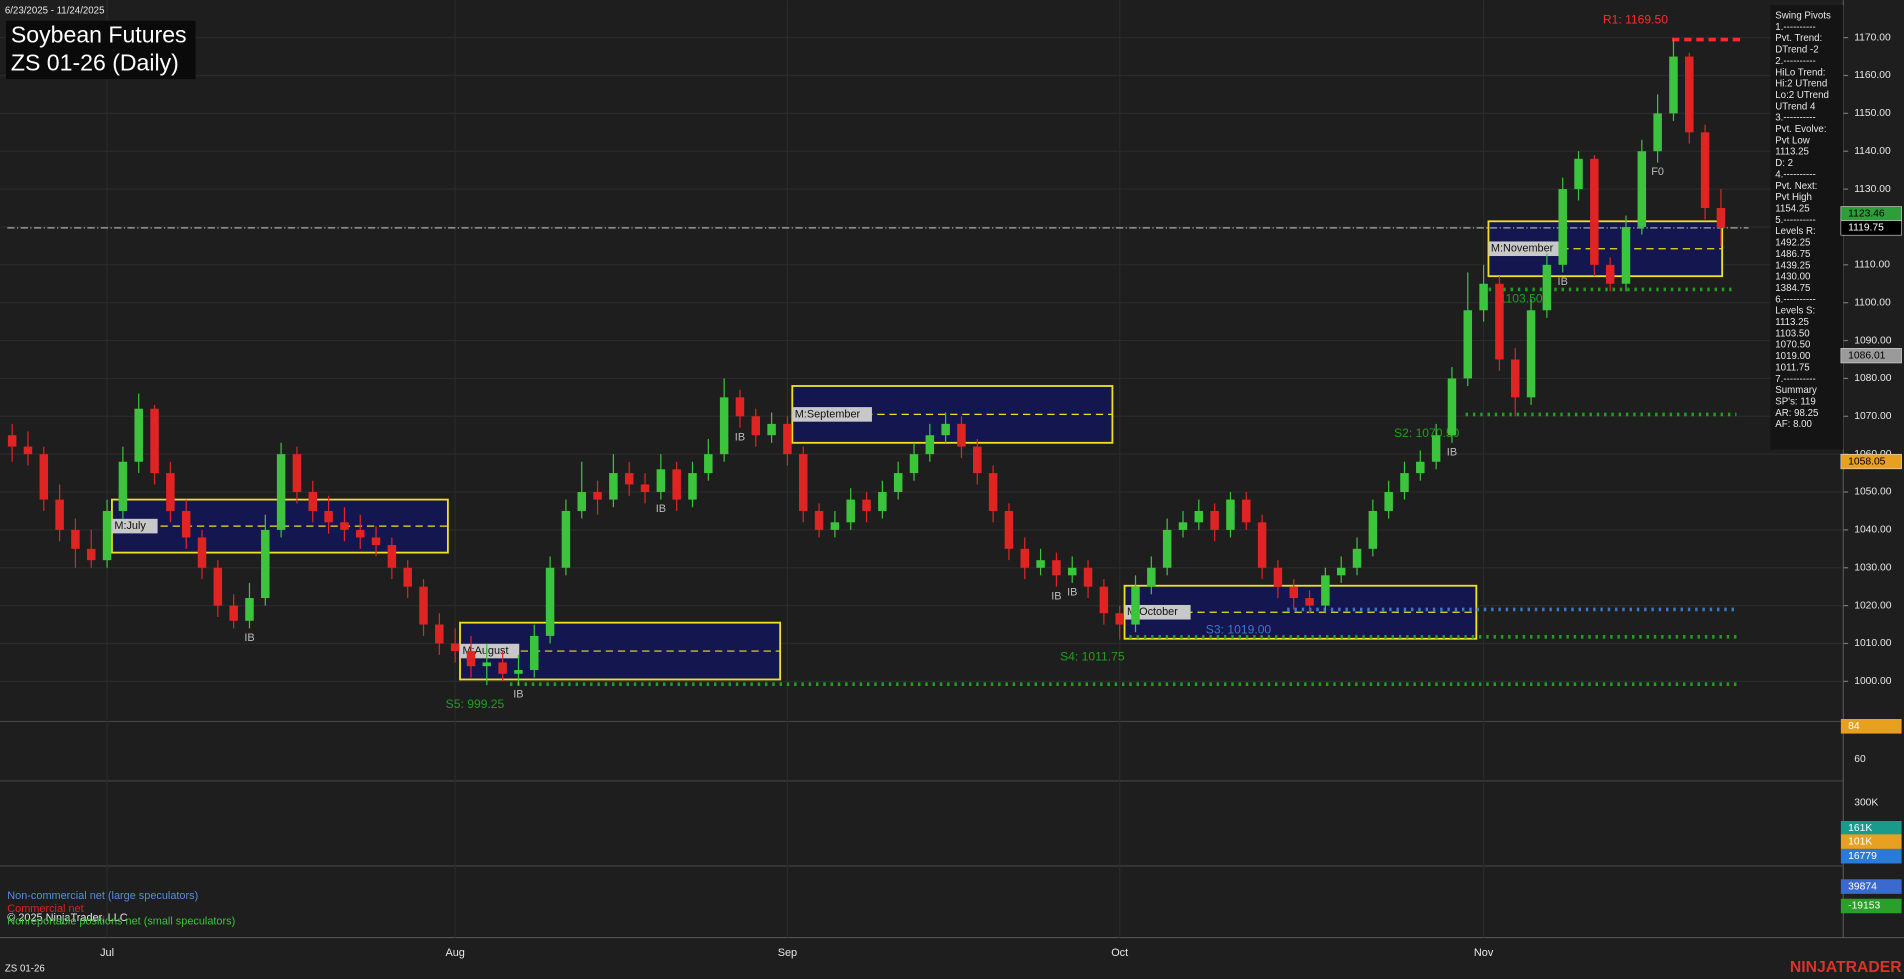 The height and width of the screenshot is (979, 1904). What do you see at coordinates (1860, 759) in the screenshot?
I see `panel-tick: 60` at bounding box center [1860, 759].